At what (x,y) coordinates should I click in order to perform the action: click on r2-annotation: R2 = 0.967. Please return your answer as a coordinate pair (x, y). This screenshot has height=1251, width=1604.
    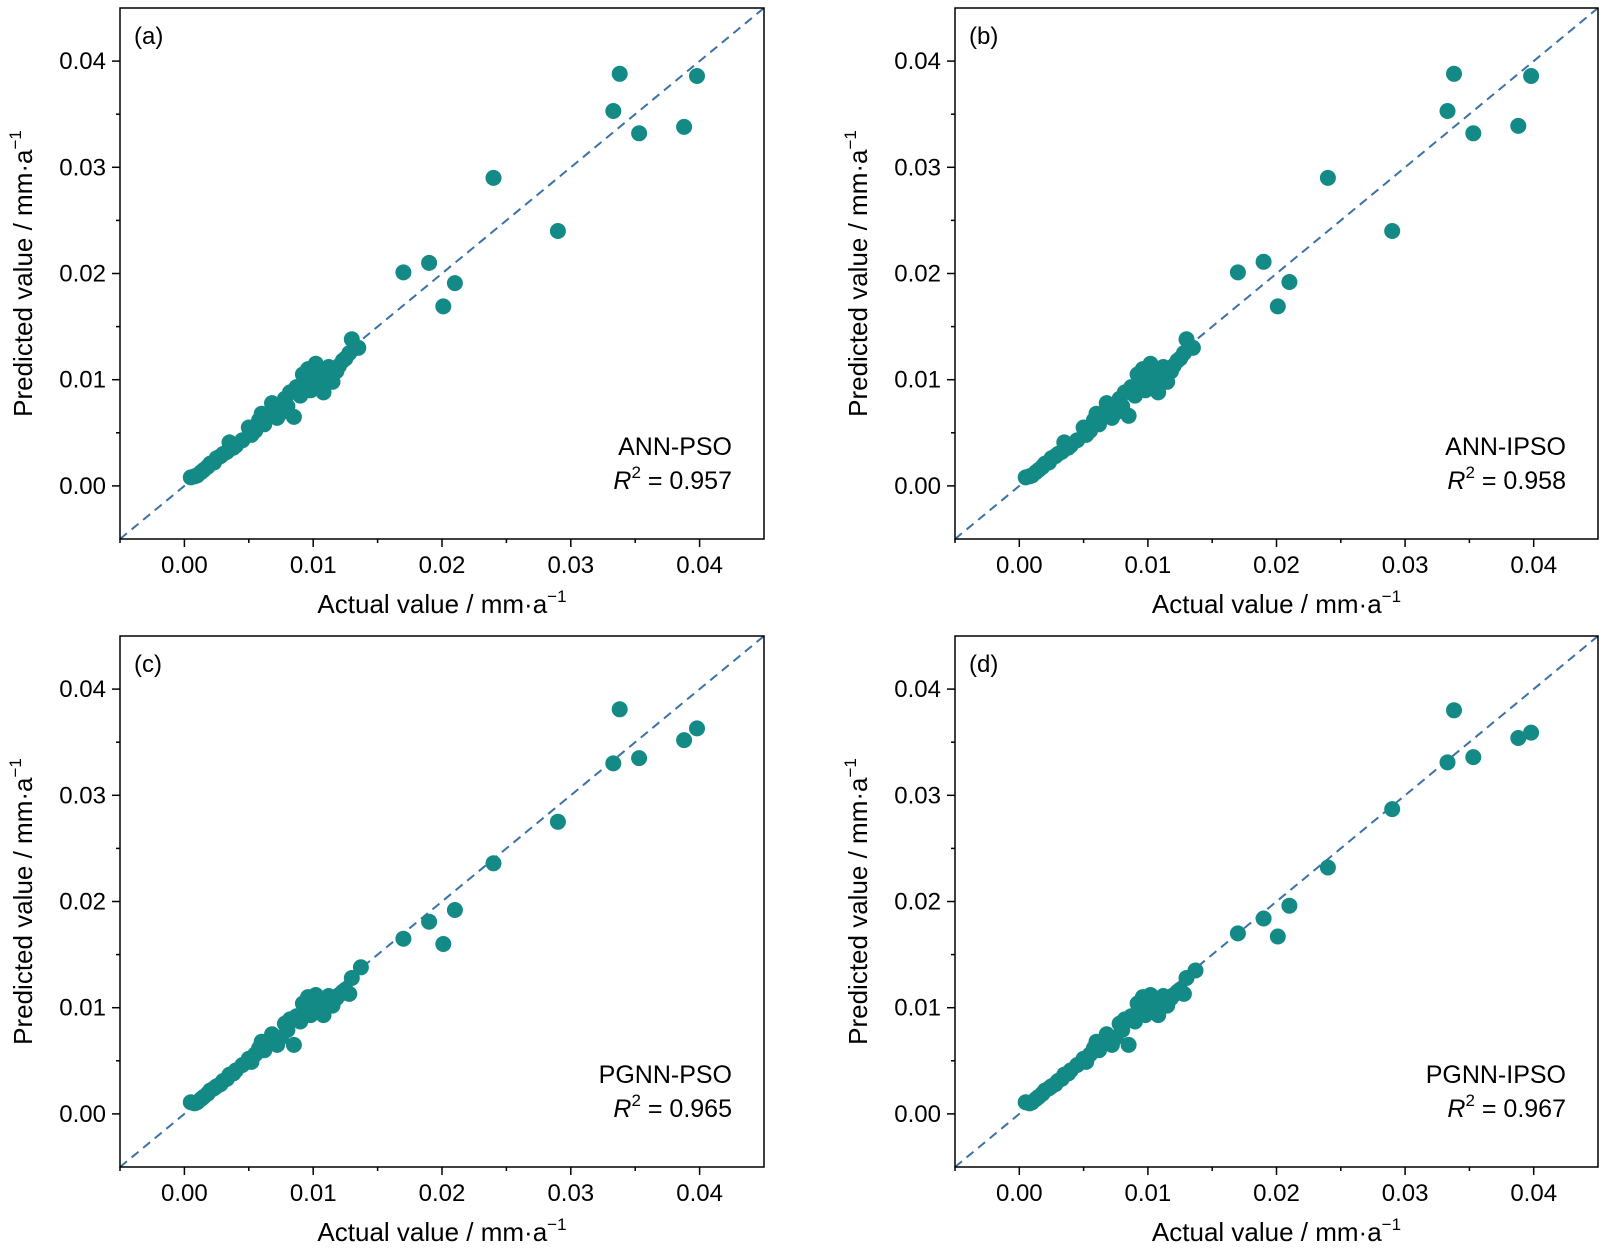
    Looking at the image, I should click on (1506, 1107).